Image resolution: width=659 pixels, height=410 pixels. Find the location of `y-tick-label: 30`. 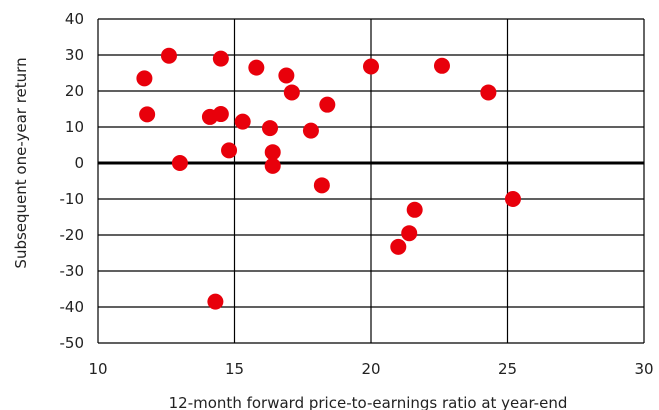

y-tick-label: 30 is located at coordinates (74, 55).